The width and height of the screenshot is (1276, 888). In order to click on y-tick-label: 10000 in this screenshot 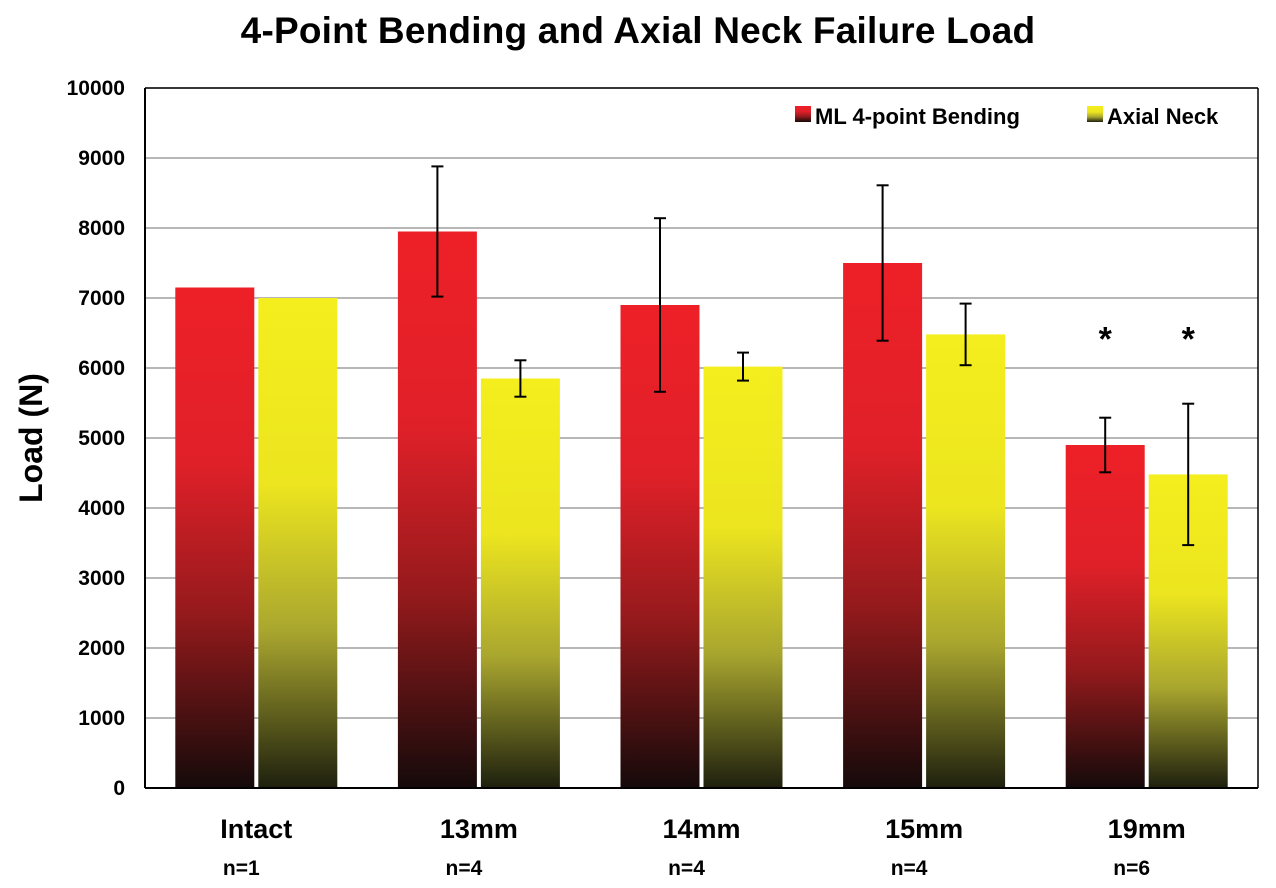, I will do `click(96, 88)`.